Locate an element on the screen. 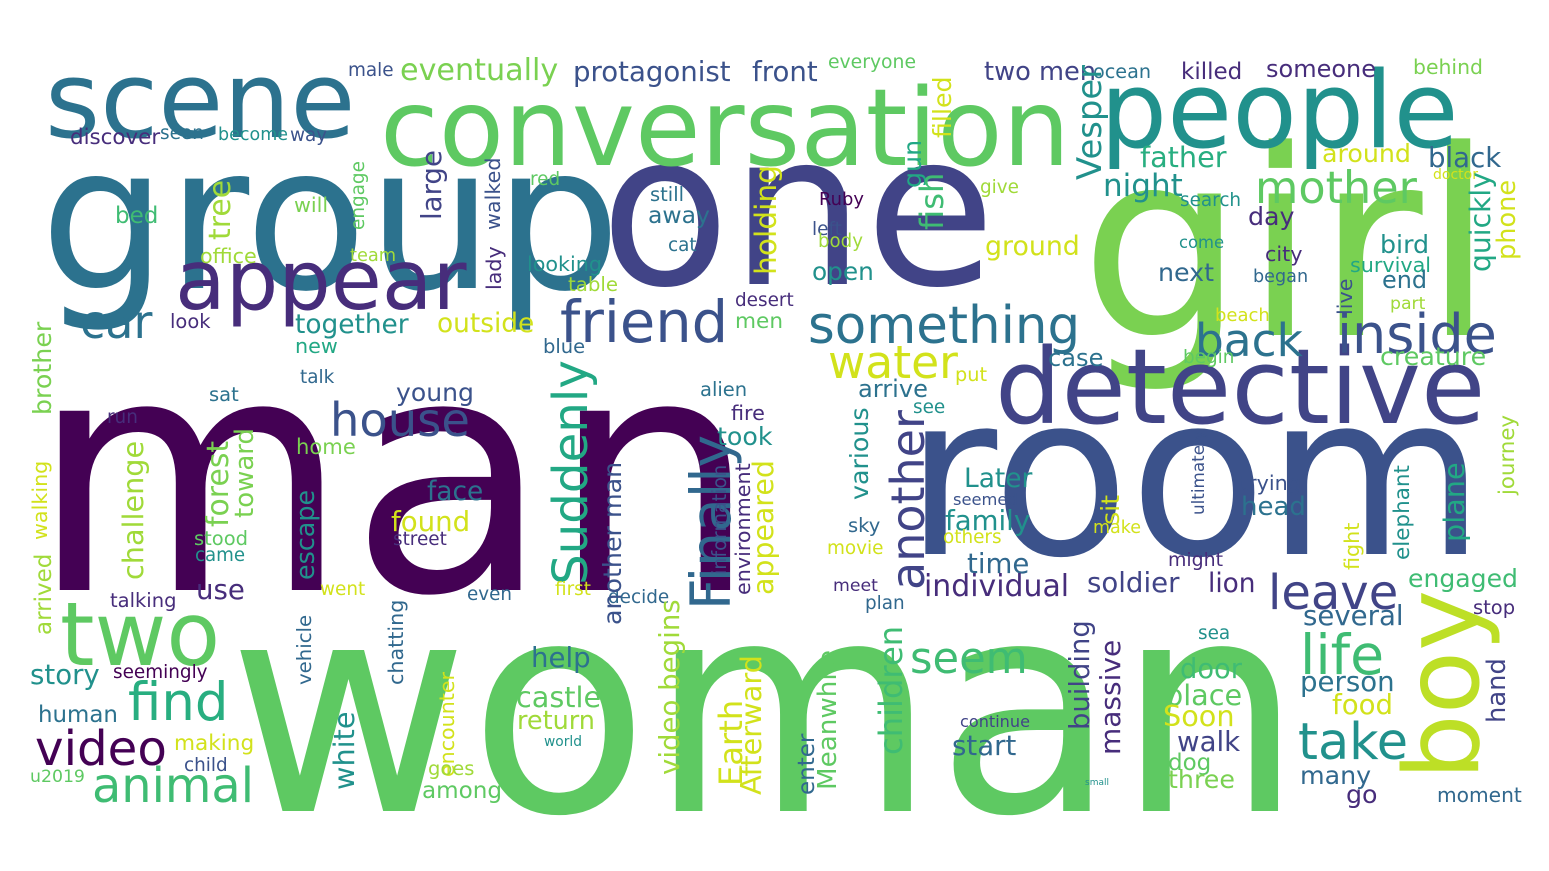 Image resolution: width=1549 pixels, height=871 pixels. word-fire: fire is located at coordinates (748, 412).